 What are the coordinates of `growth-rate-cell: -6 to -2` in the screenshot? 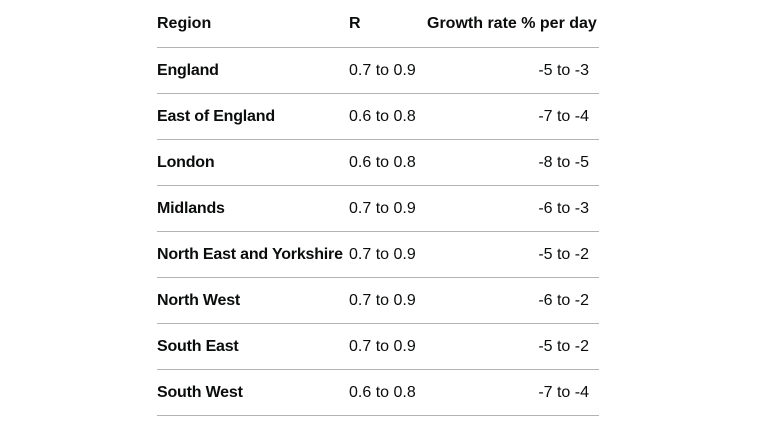 It's located at (513, 300).